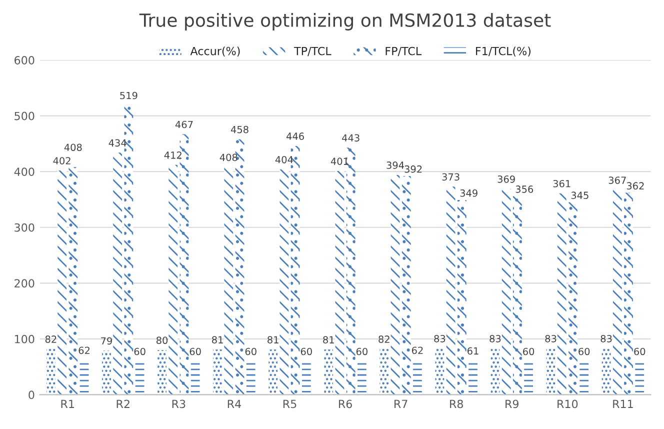  What do you see at coordinates (24, 283) in the screenshot?
I see `y-tick-label: 200` at bounding box center [24, 283].